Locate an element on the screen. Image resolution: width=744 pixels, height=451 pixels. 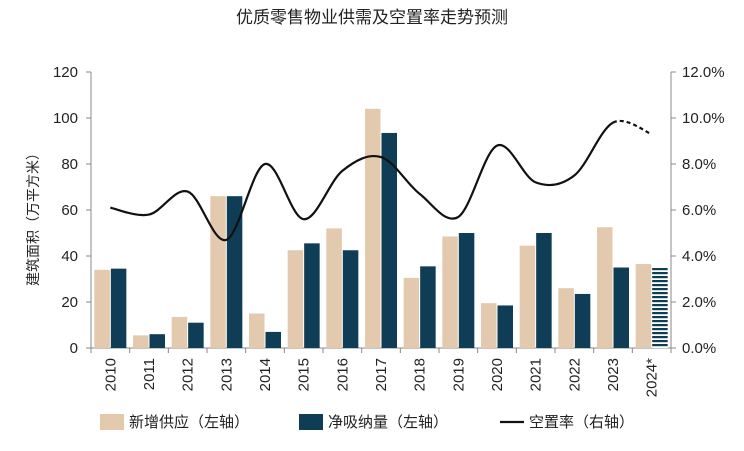
legend-new-supply-swatch is located at coordinates (112, 422).